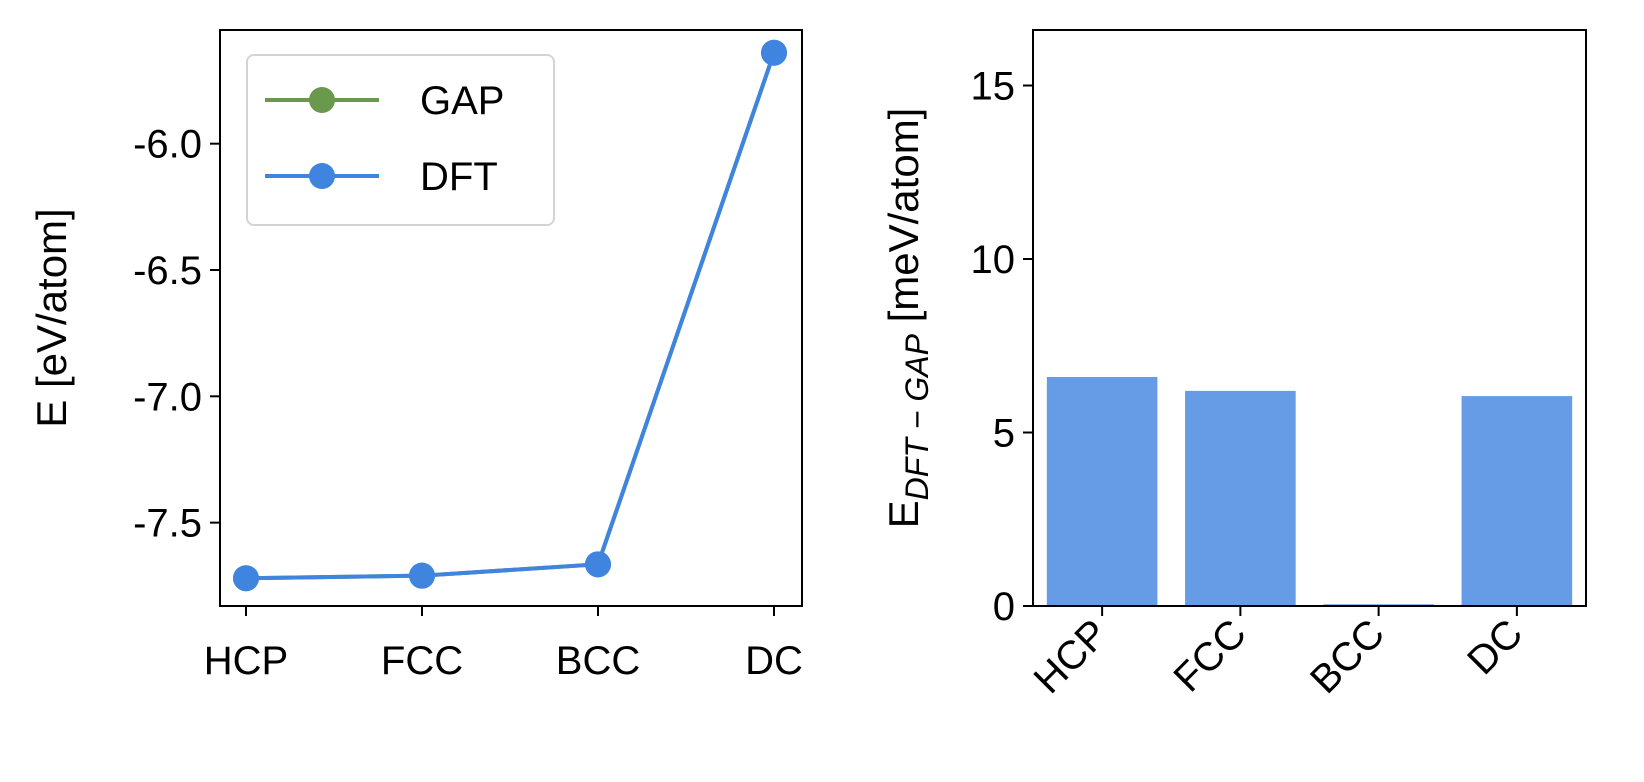 This screenshot has width=1644, height=782. I want to click on left-ytick-label: -6.0, so click(167, 145).